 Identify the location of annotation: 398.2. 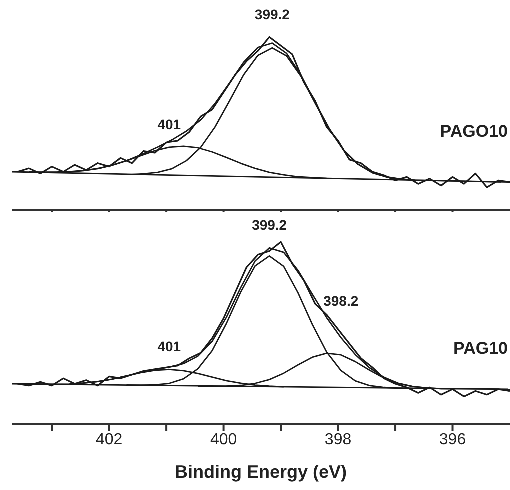
(341, 301).